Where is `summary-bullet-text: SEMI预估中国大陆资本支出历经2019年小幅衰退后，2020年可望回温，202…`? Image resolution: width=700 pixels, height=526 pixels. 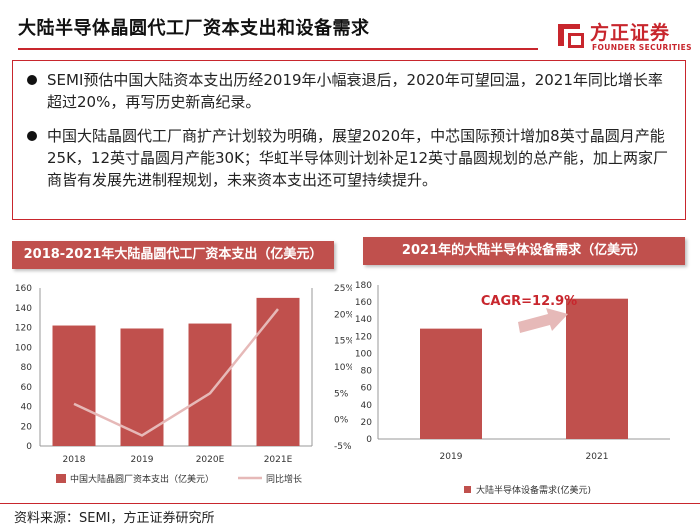
summary-bullet-text: SEMI预估中国大陆资本支出历经2019年小幅衰退后，2020年可望回温，202… is located at coordinates (355, 91).